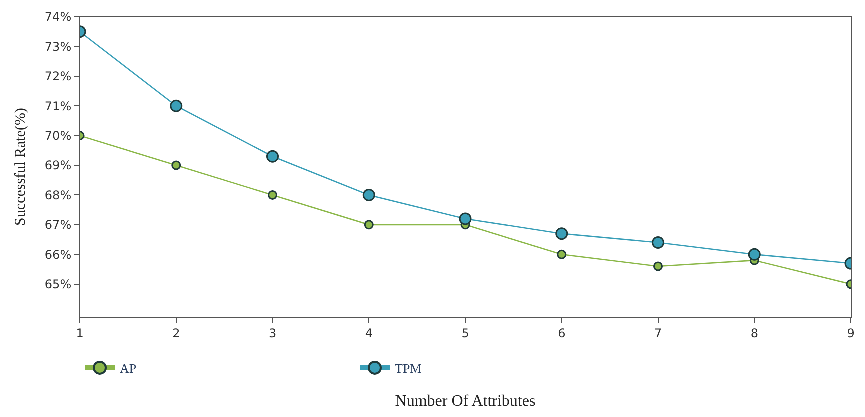 The image size is (865, 417). What do you see at coordinates (58, 106) in the screenshot?
I see `y-tick-label: 71%` at bounding box center [58, 106].